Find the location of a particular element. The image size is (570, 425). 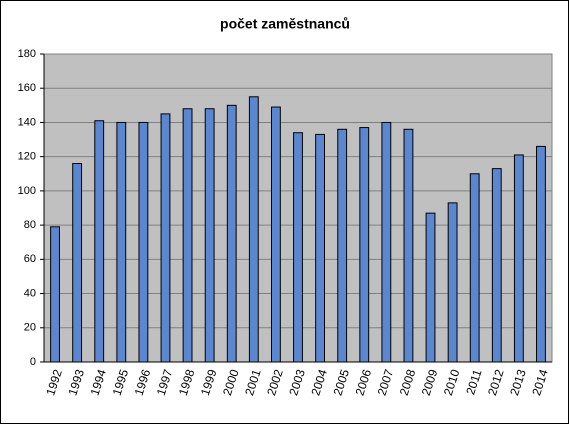

chart-title: počet zaměstnanců is located at coordinates (285, 24).